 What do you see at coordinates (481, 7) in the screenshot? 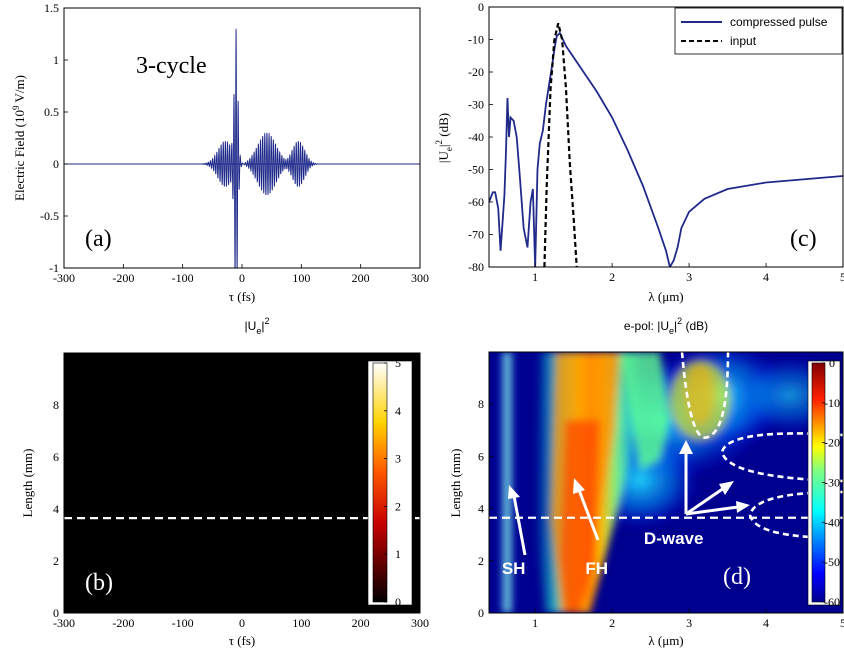
I see `panel-c-y-tick: 0` at bounding box center [481, 7].